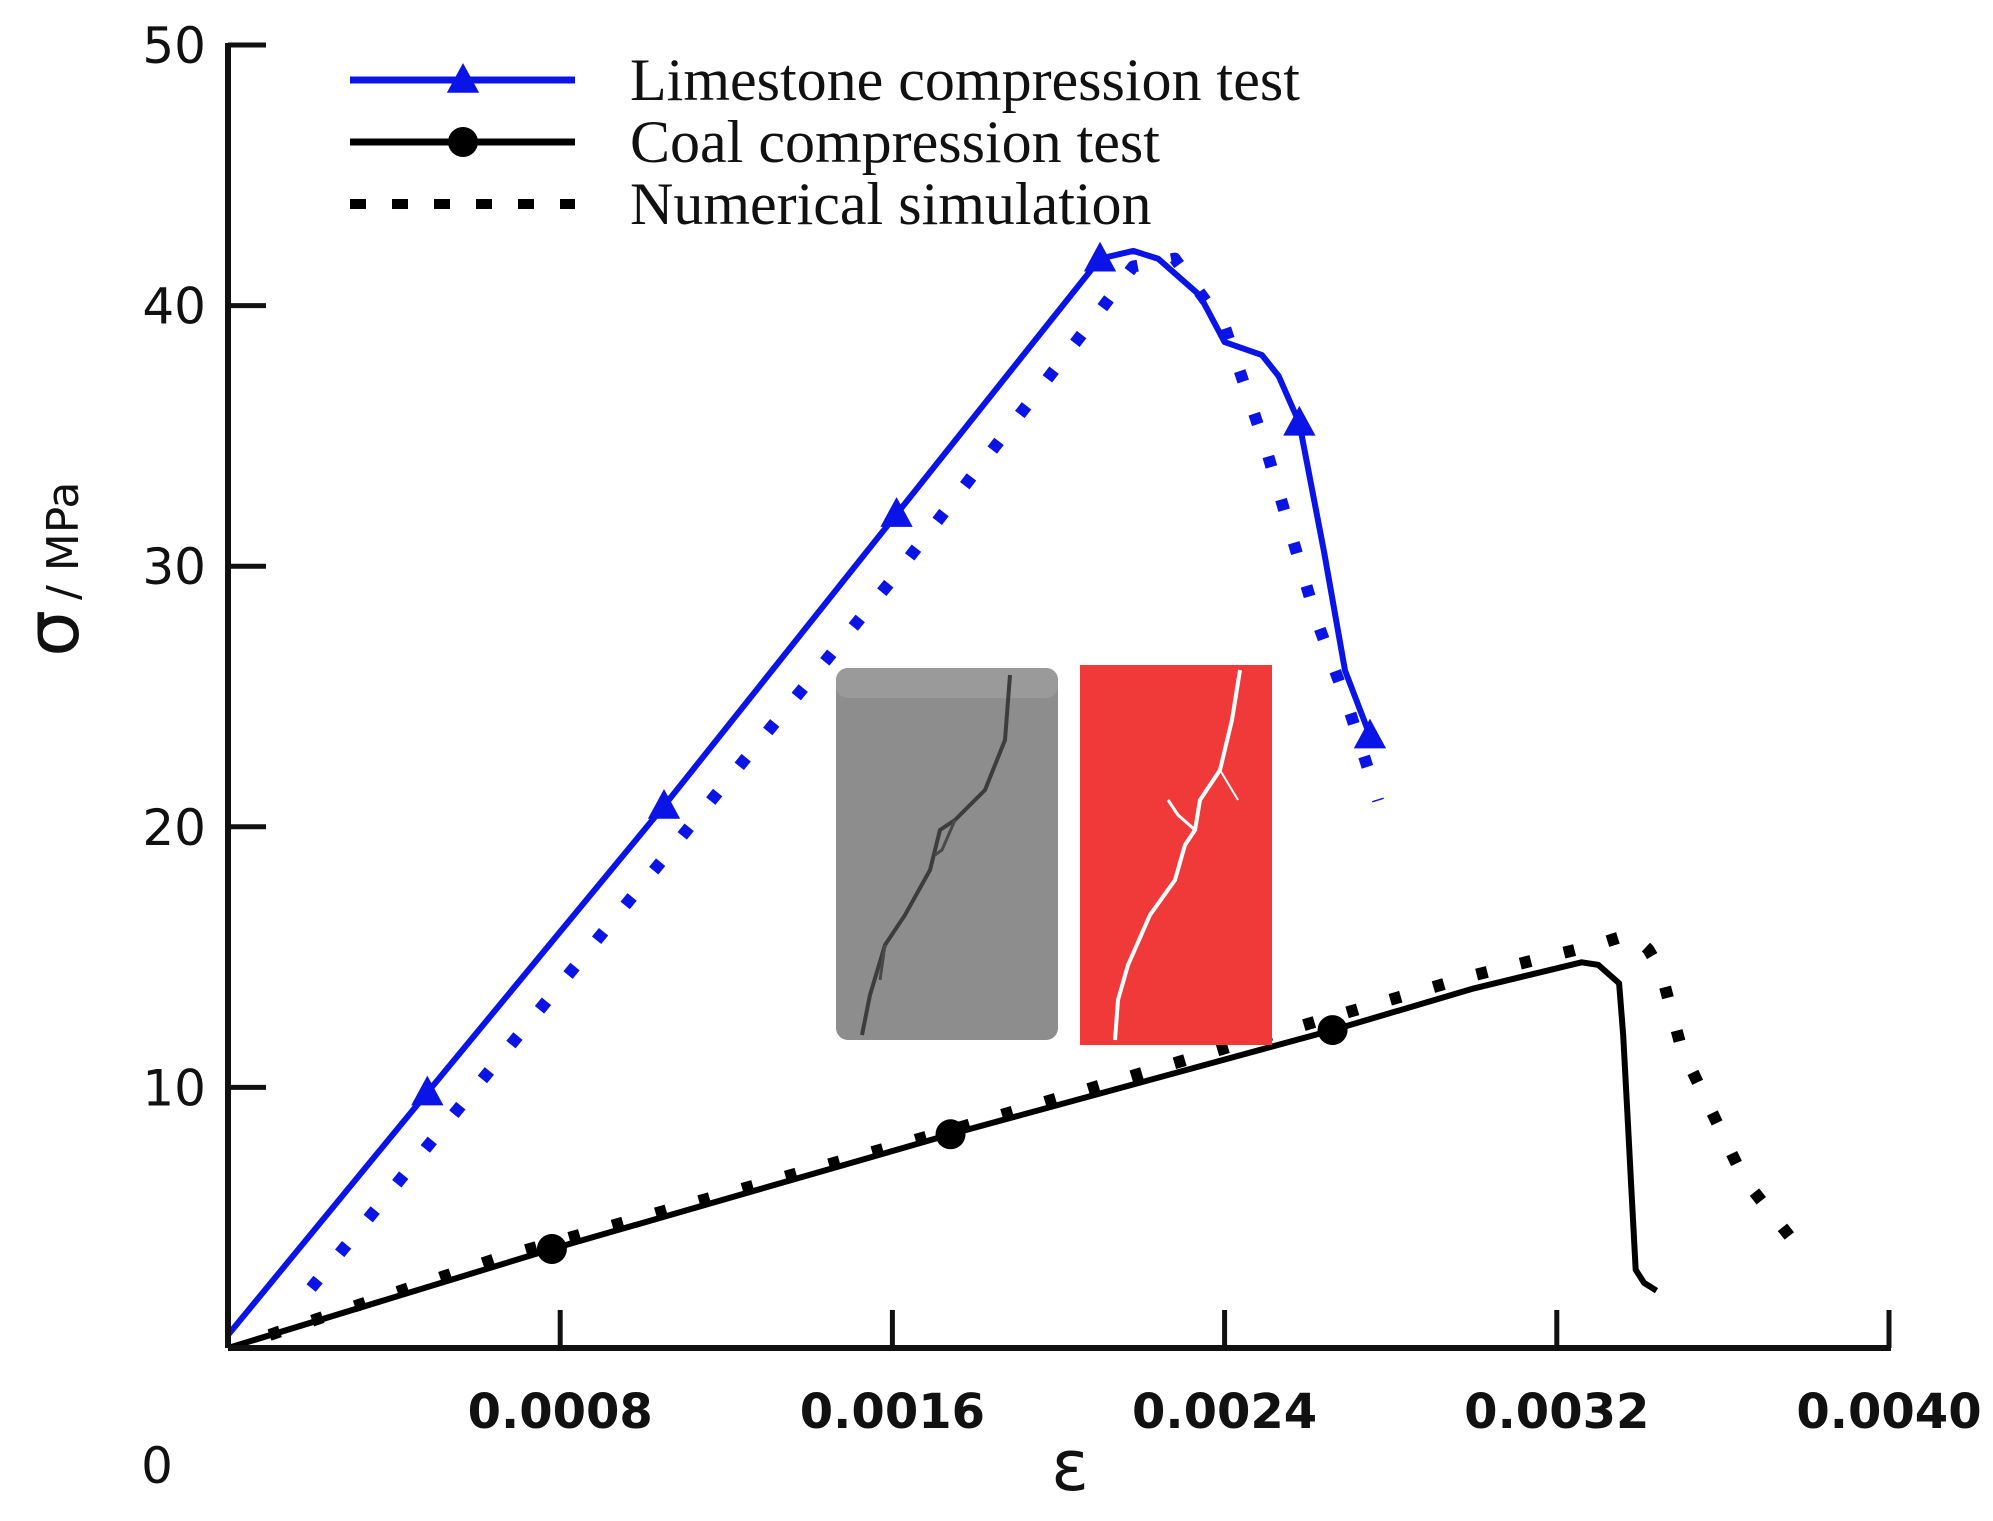 Image resolution: width=1993 pixels, height=1521 pixels. I want to click on y-tick-label: 20, so click(174, 828).